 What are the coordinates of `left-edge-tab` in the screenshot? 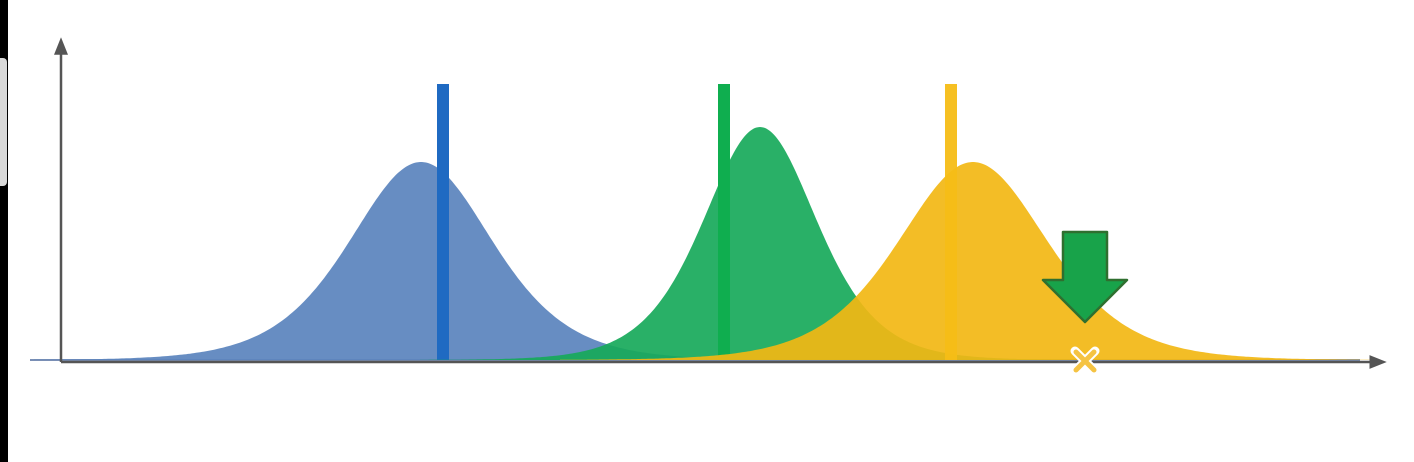 It's located at (3, 122).